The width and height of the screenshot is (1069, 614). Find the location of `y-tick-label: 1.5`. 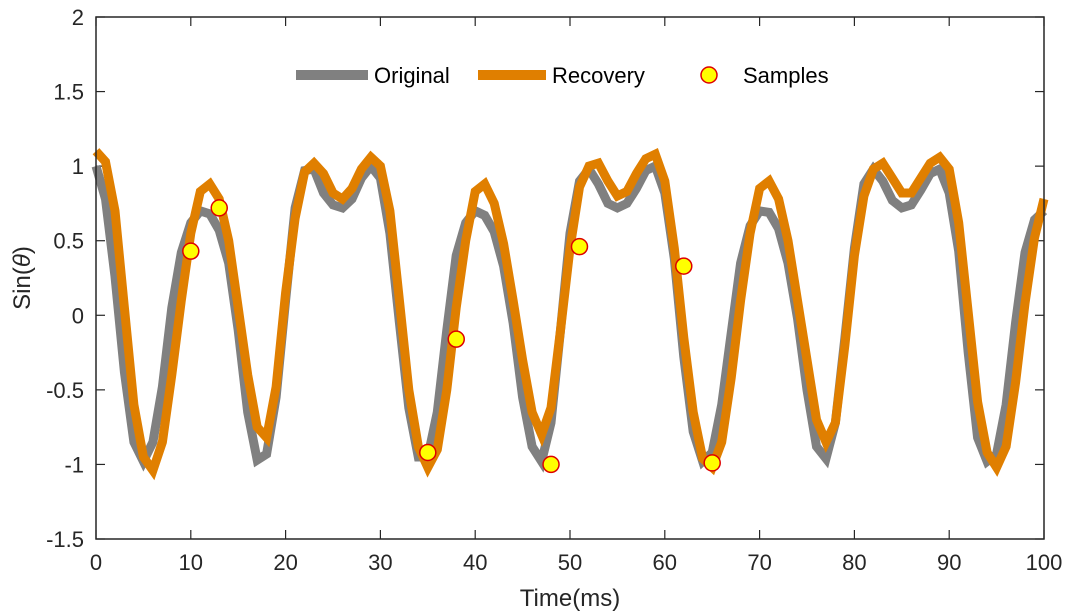

y-tick-label: 1.5 is located at coordinates (68, 92).